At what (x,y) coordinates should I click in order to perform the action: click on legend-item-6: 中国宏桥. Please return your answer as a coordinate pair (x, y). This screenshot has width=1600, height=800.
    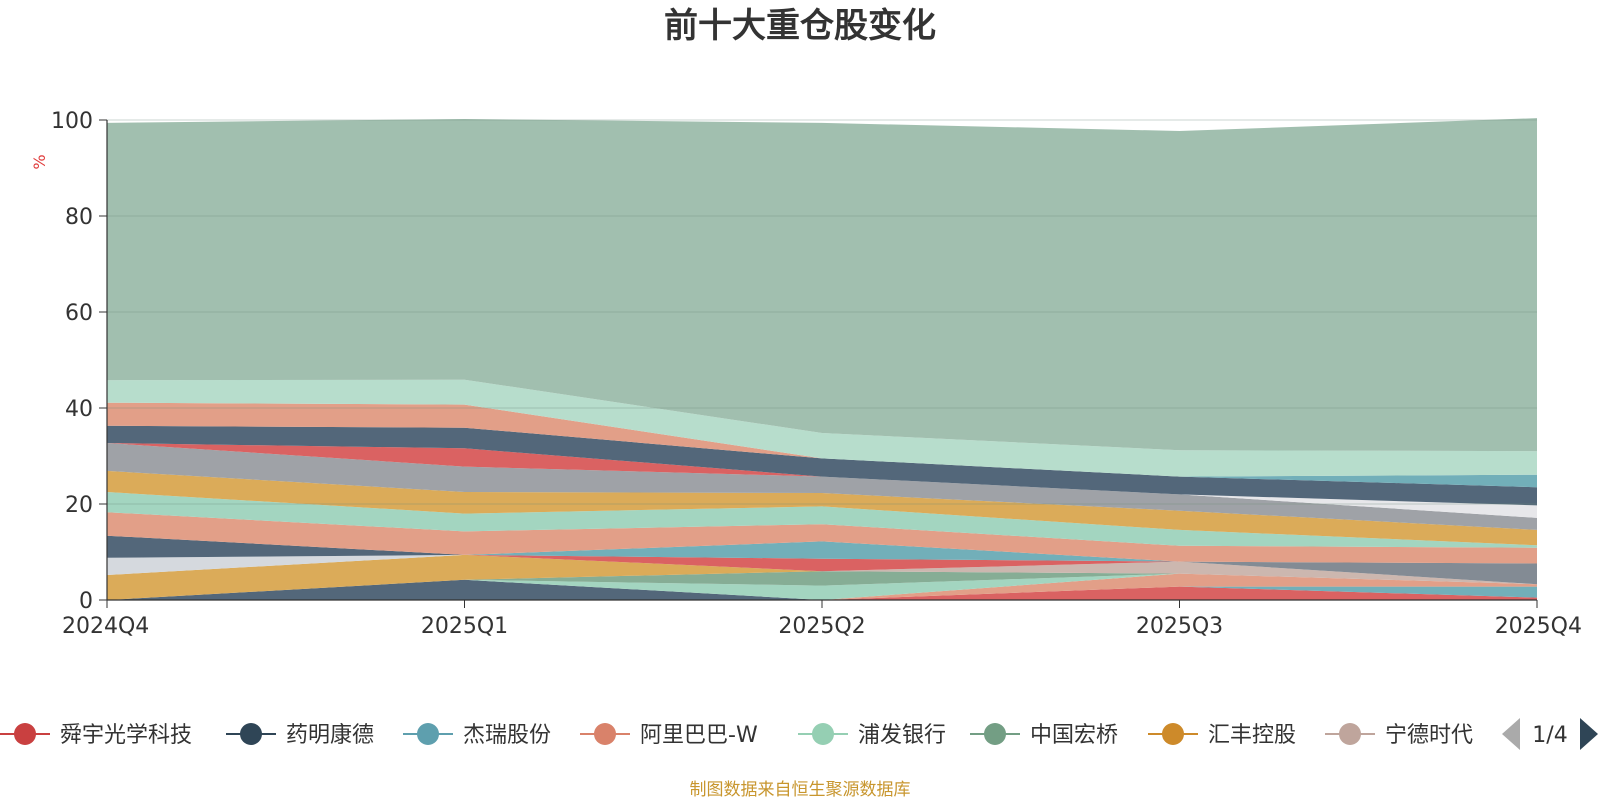
    Looking at the image, I should click on (1044, 735).